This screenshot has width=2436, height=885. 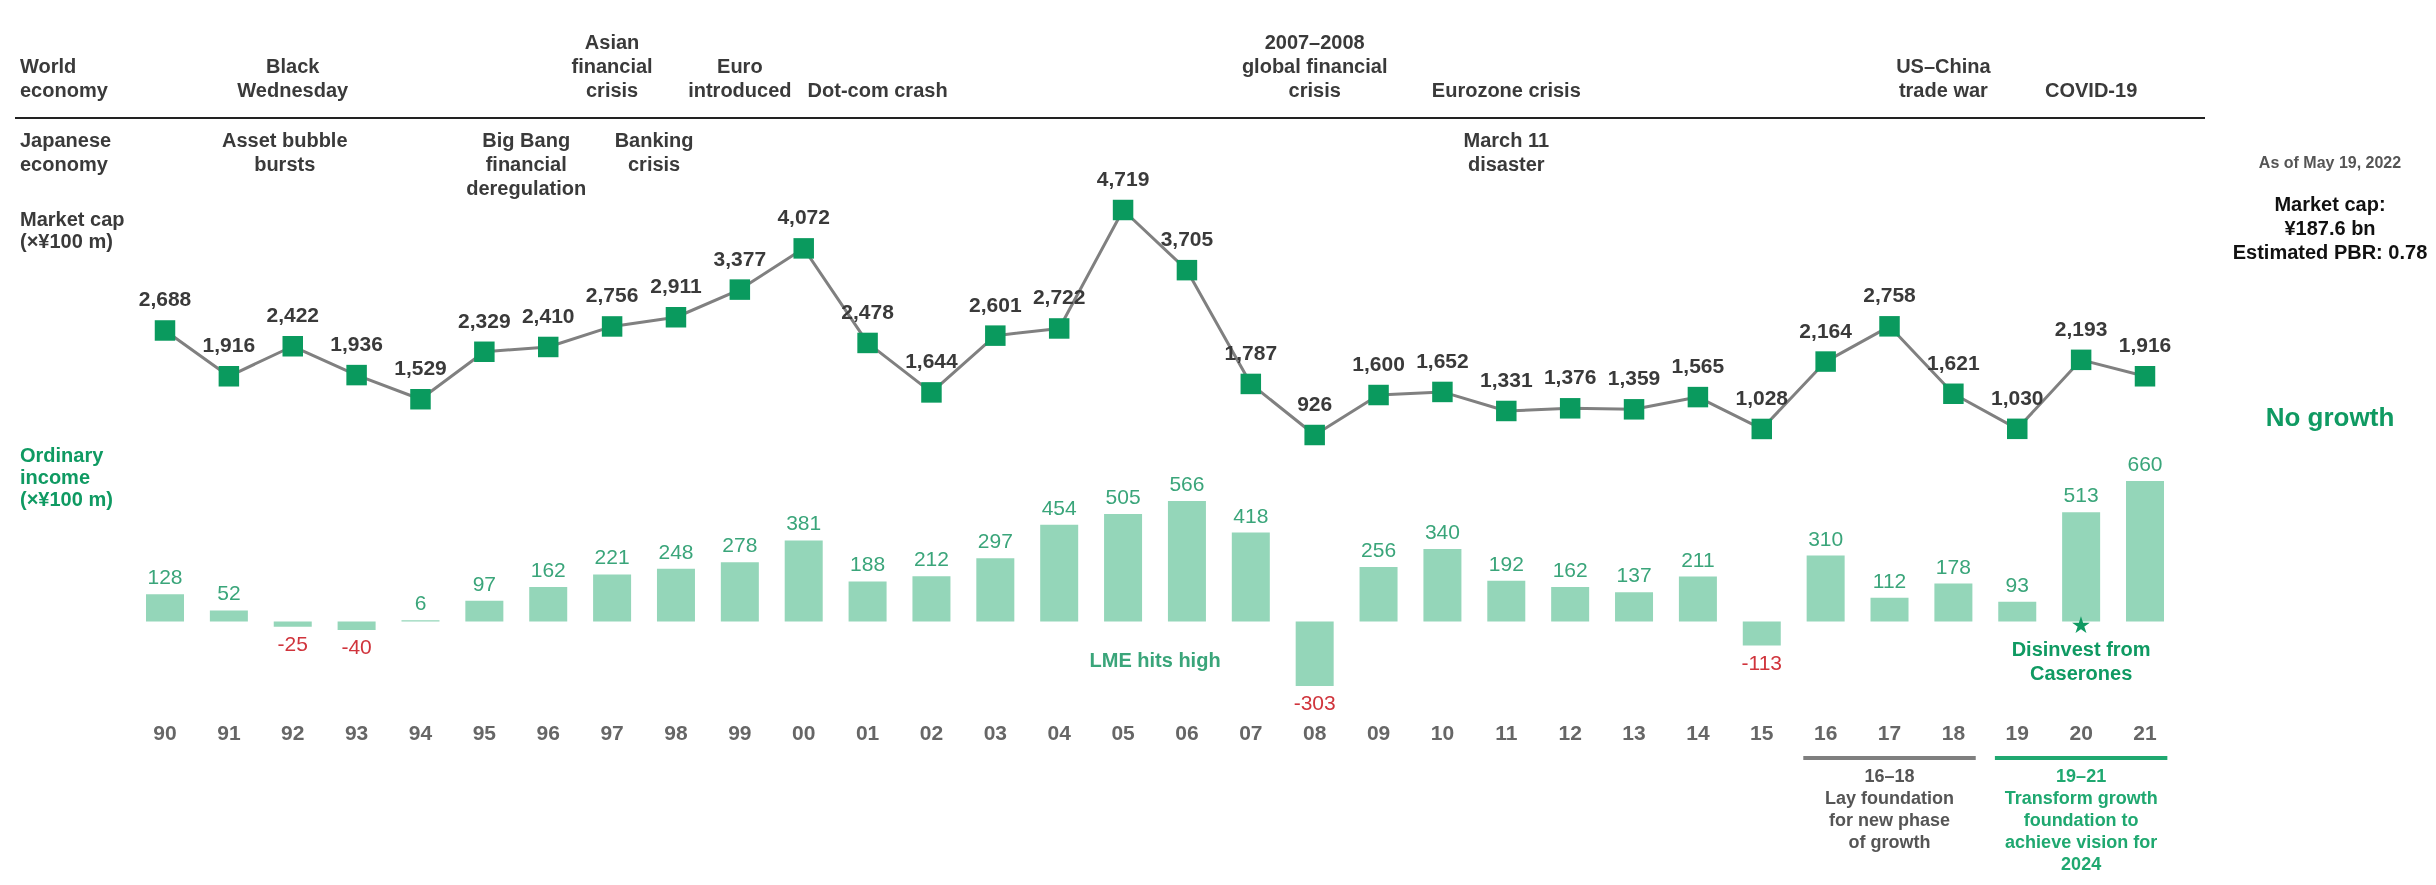 I want to click on data-label: 1,359, so click(x=1634, y=378).